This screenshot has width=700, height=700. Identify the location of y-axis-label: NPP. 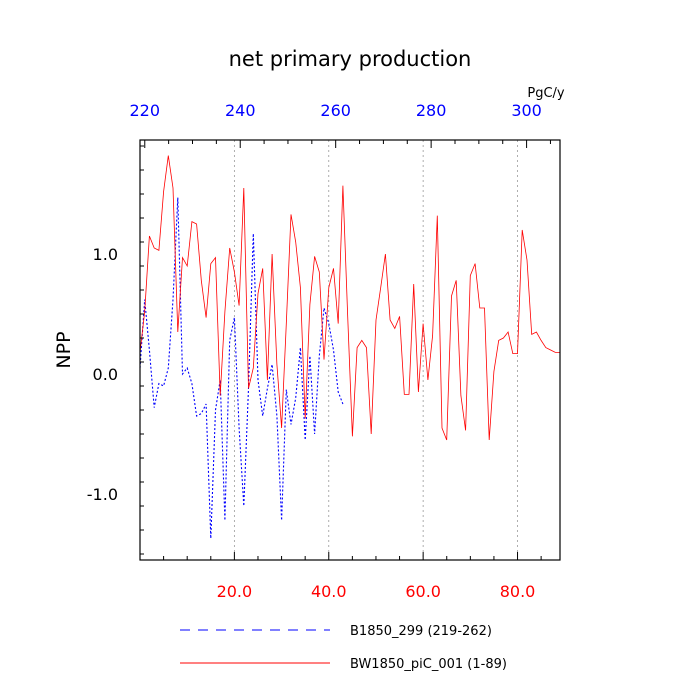
(64, 349).